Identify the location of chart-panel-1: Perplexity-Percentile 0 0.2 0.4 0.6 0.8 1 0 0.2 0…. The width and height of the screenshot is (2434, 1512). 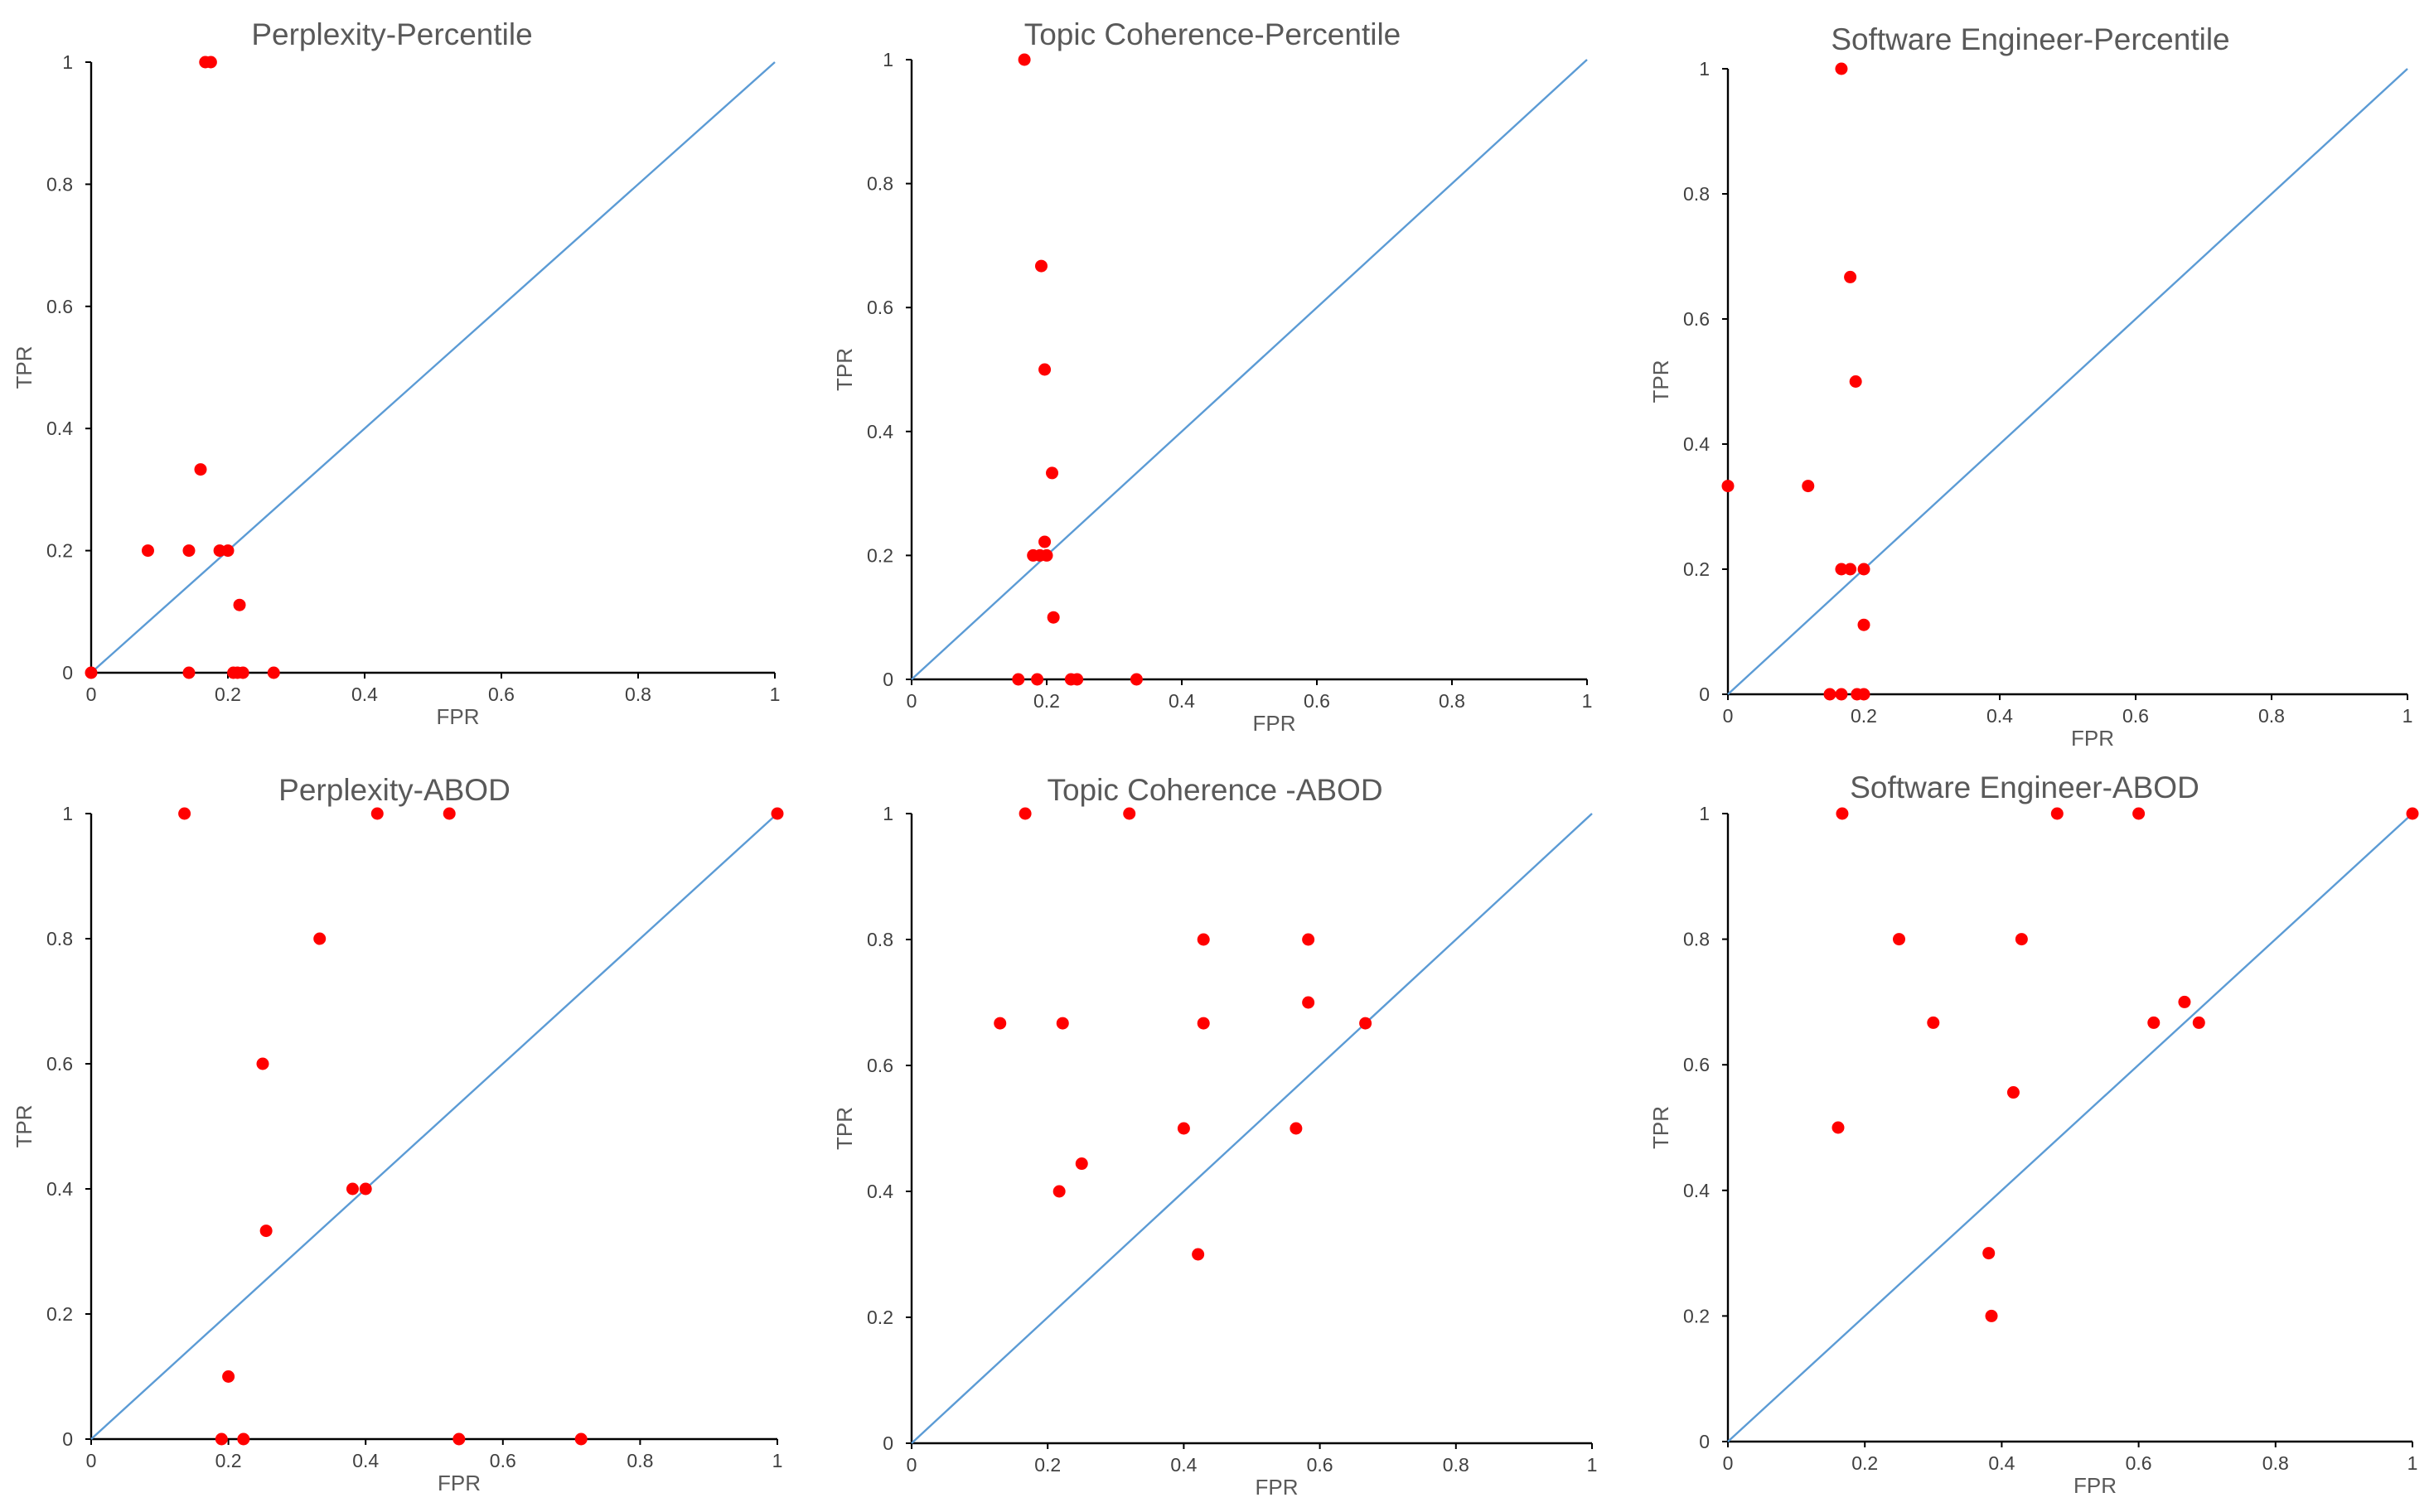
(396, 373).